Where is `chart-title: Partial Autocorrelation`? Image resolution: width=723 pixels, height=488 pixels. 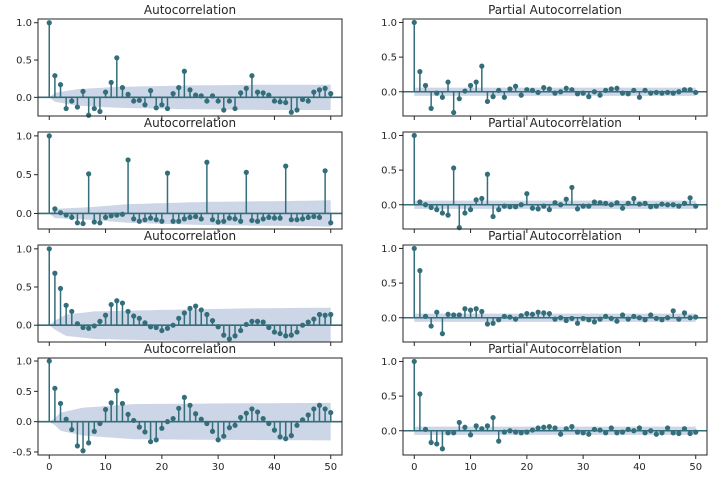
chart-title: Partial Autocorrelation is located at coordinates (555, 236).